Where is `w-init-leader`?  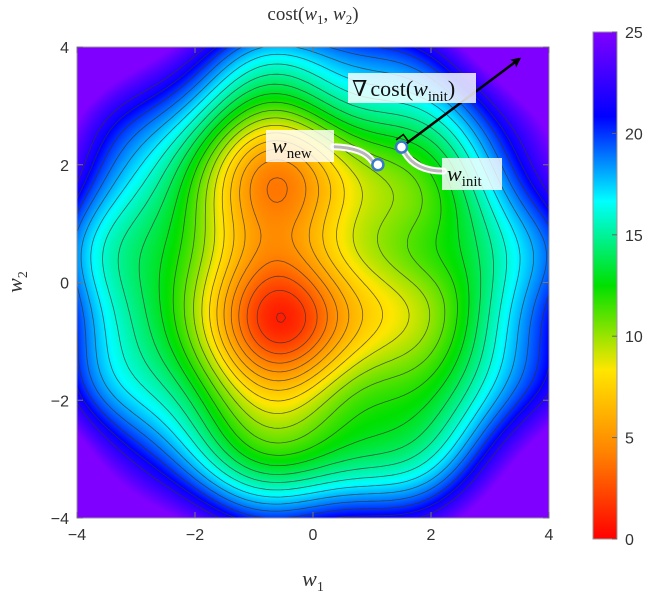 w-init-leader is located at coordinates (424, 161).